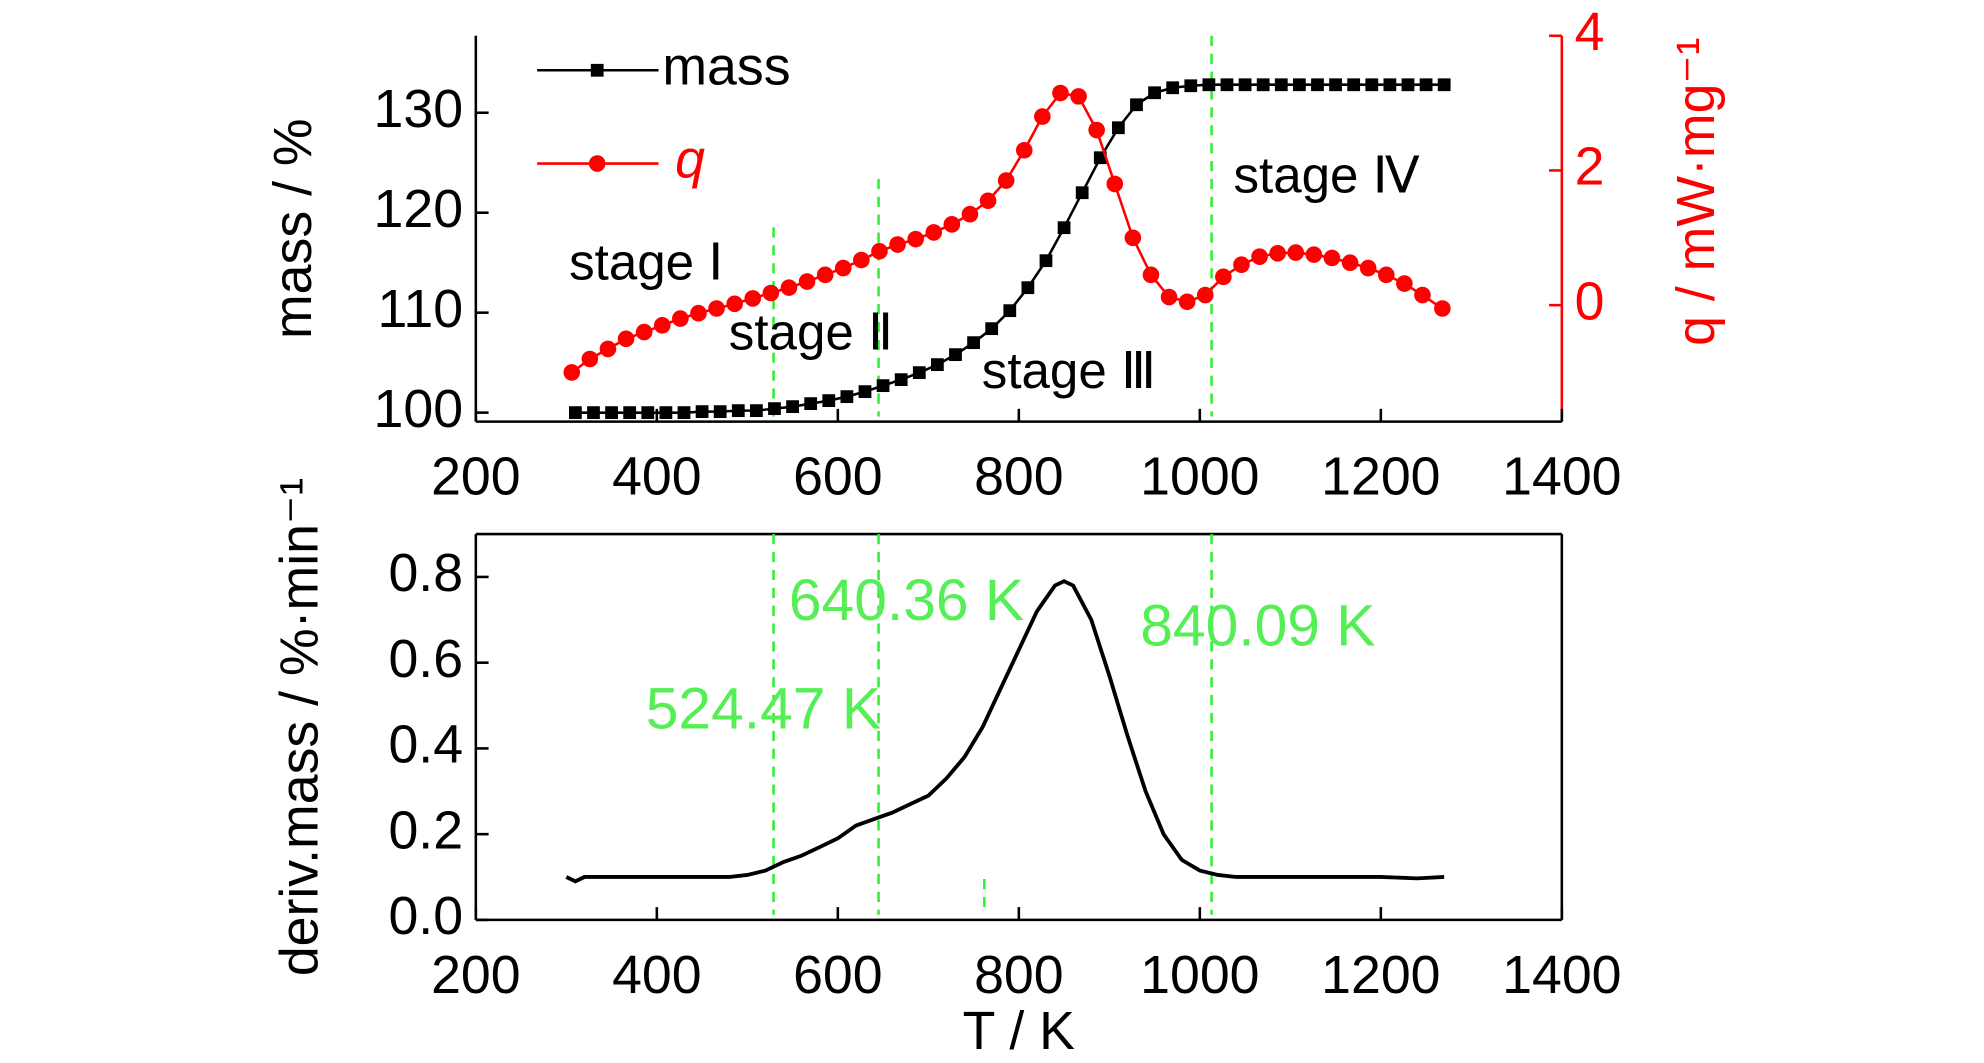 This screenshot has height=1063, width=1984. What do you see at coordinates (1590, 167) in the screenshot?
I see `y2-tick-label: 2` at bounding box center [1590, 167].